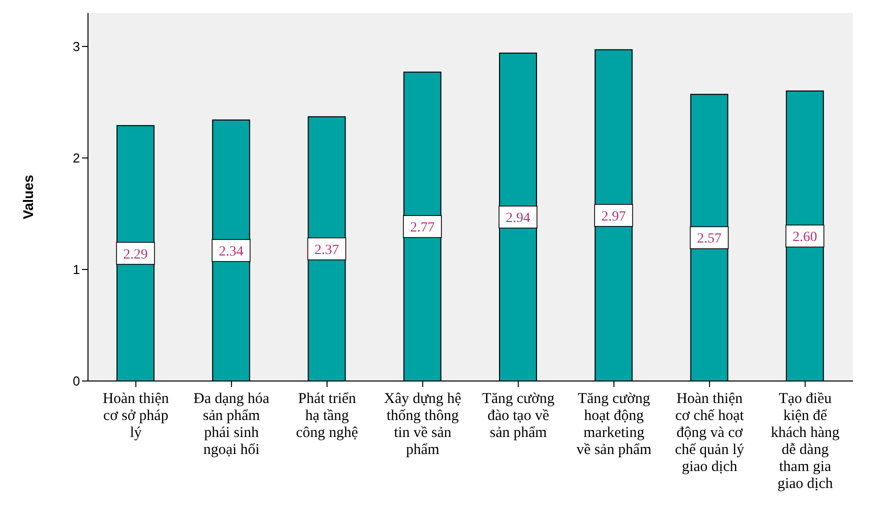  Describe the element at coordinates (422, 228) in the screenshot. I see `data-label: 2.77` at that location.